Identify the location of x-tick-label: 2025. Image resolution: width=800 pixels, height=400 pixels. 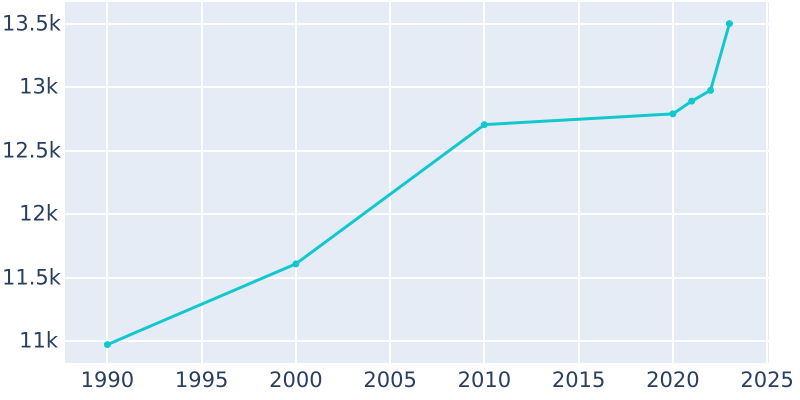
(767, 380).